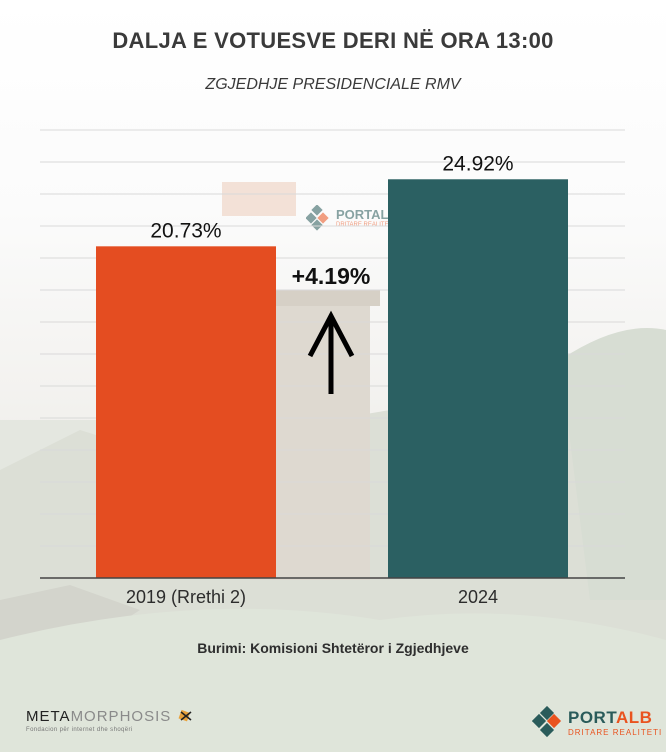  I want to click on logo-word-meta: META, so click(48, 716).